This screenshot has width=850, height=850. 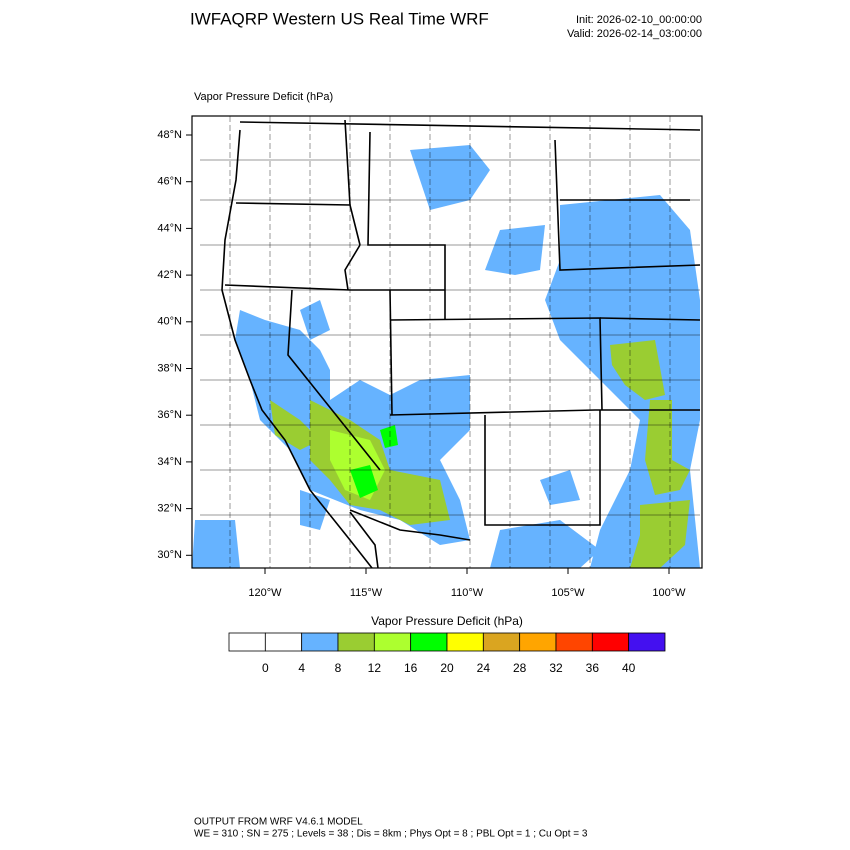 I want to click on title: IWFAQRP Western US Real Time WRF, so click(x=339, y=18).